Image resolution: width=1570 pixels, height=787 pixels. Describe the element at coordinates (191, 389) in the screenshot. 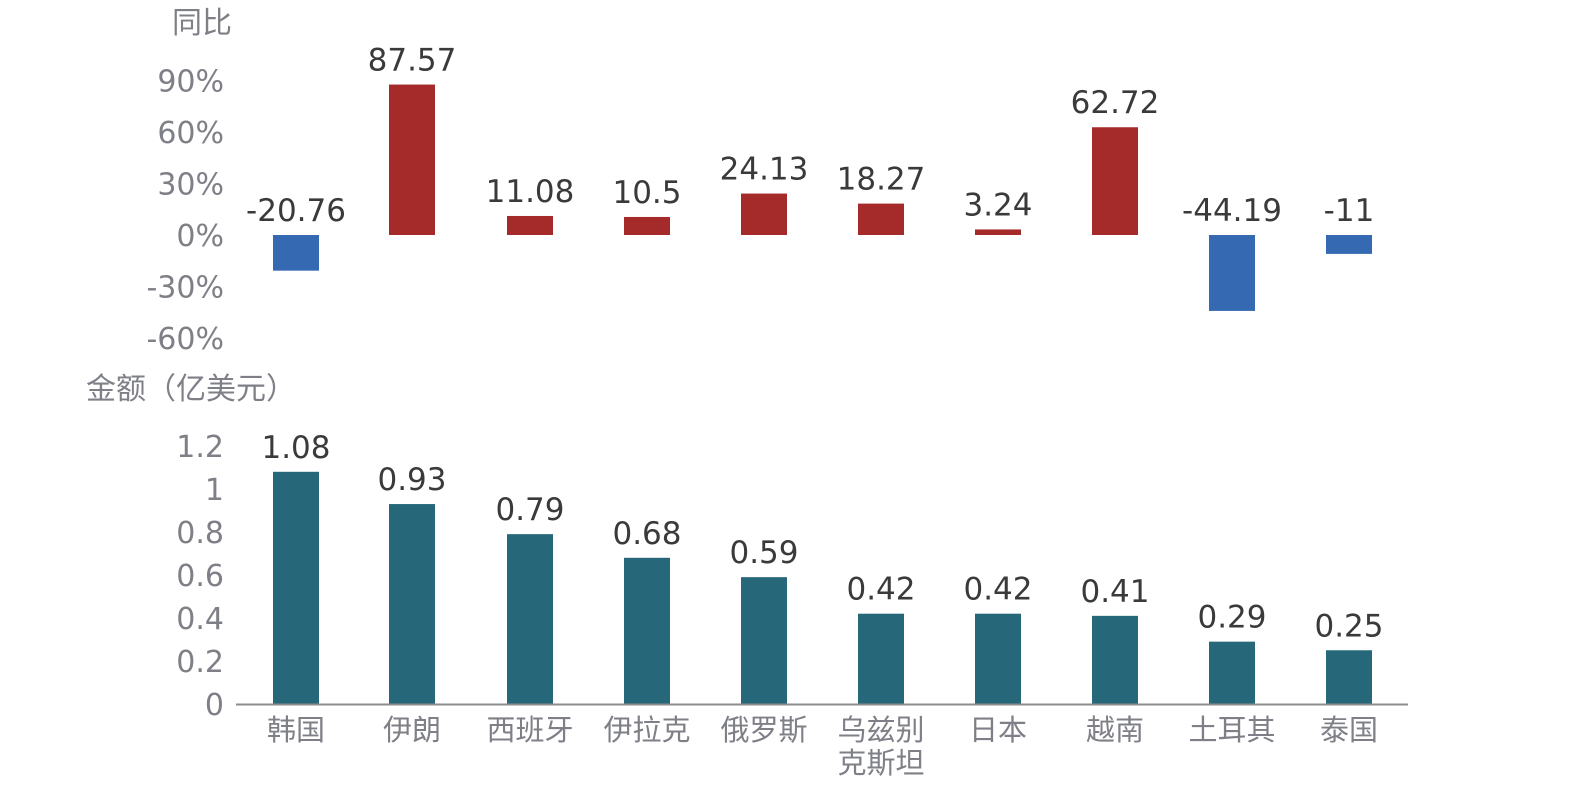

I see `amount-axis-title: 金额（亿美元）` at that location.